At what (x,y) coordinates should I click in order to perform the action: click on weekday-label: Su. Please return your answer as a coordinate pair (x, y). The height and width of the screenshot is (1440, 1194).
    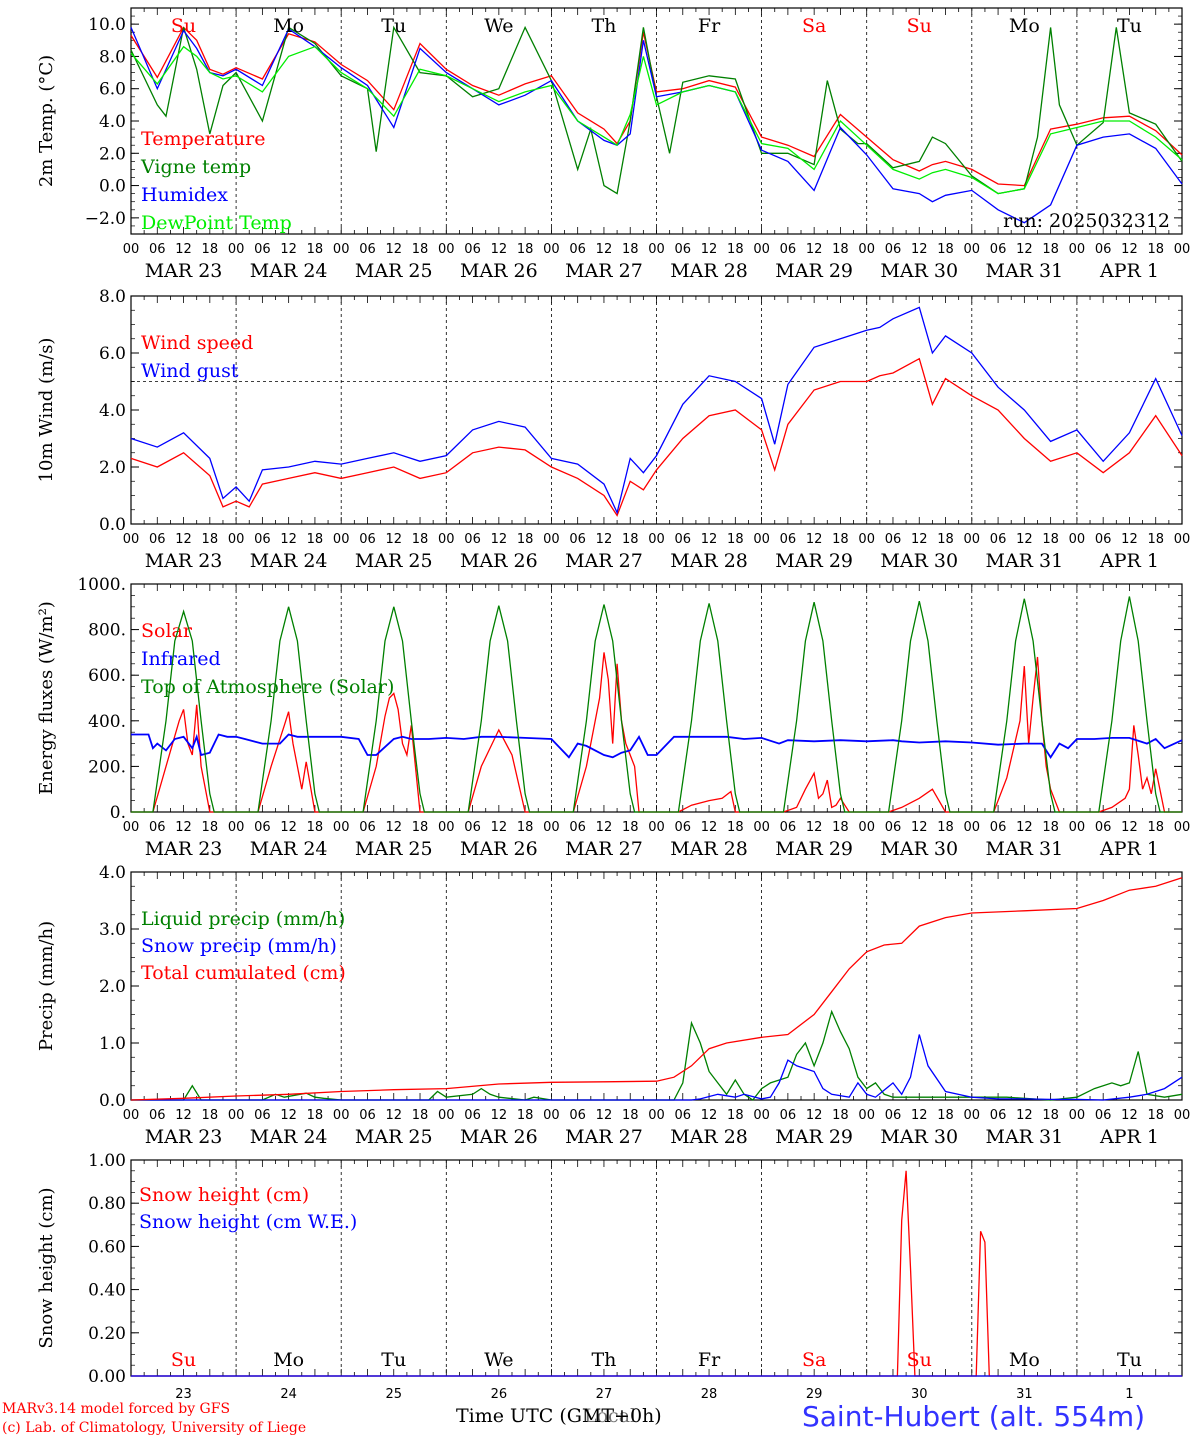
    Looking at the image, I should click on (919, 26).